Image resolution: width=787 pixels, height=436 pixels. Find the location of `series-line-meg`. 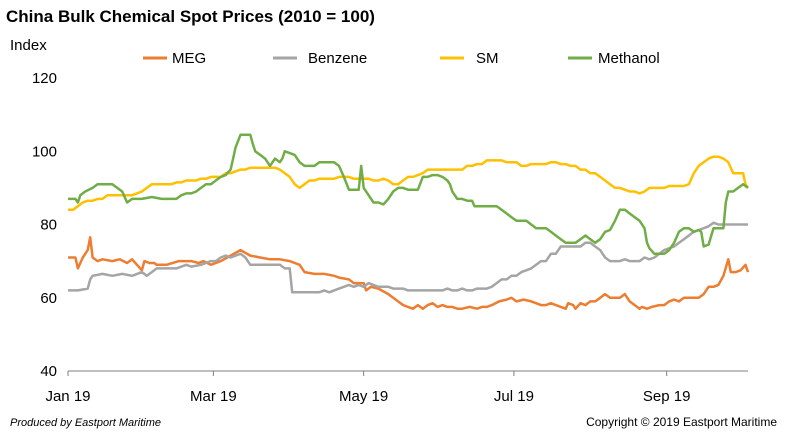

series-line-meg is located at coordinates (409, 273).